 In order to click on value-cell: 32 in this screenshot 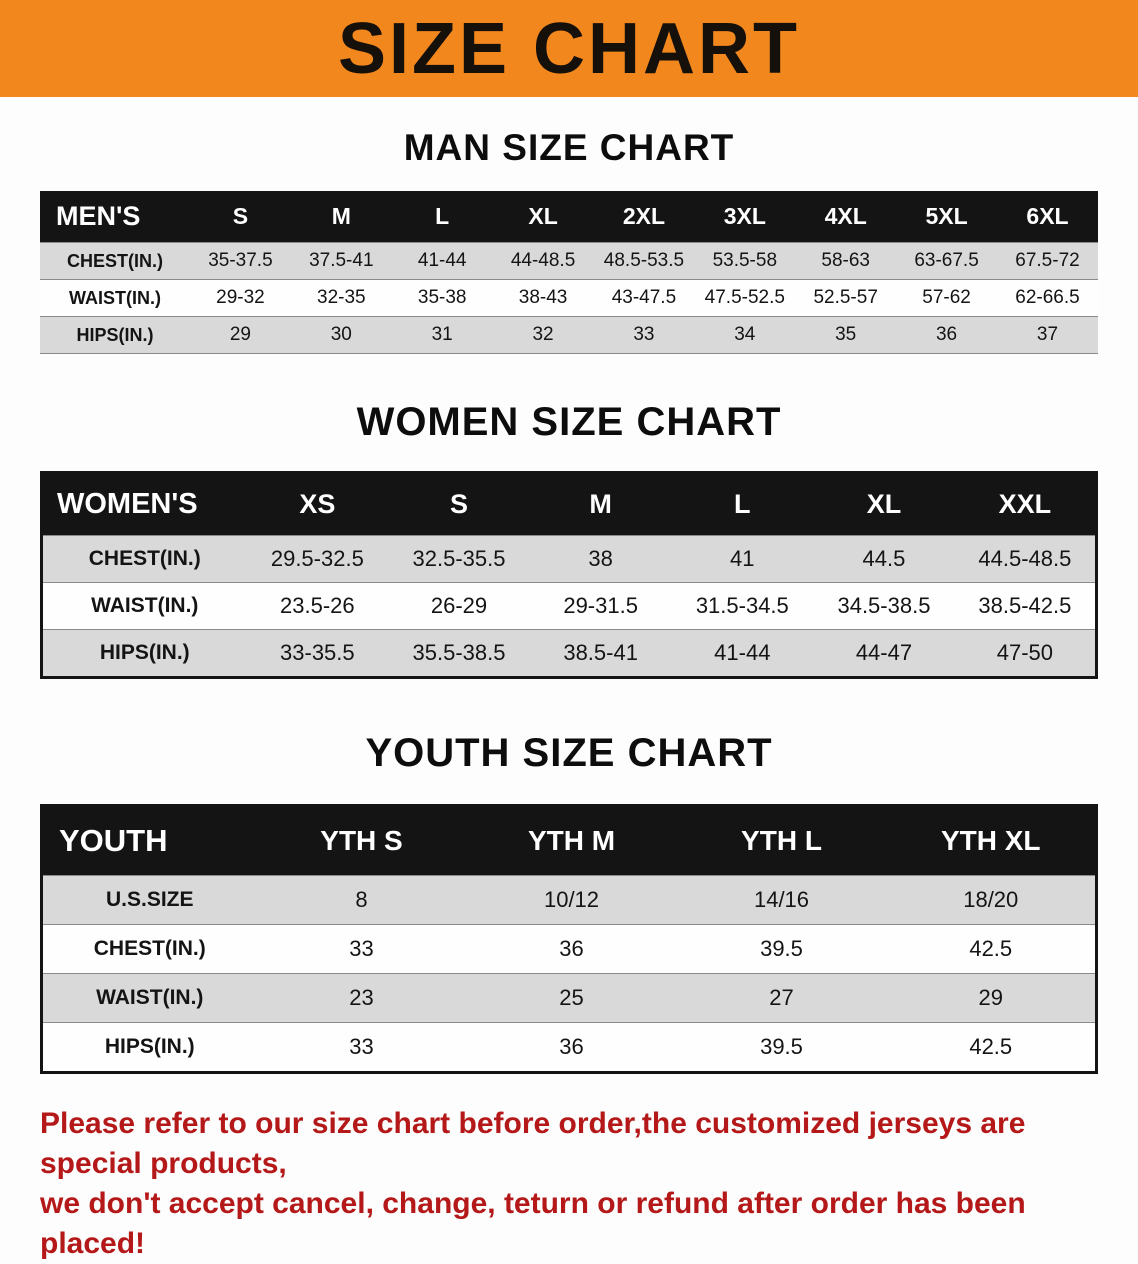, I will do `click(543, 335)`.